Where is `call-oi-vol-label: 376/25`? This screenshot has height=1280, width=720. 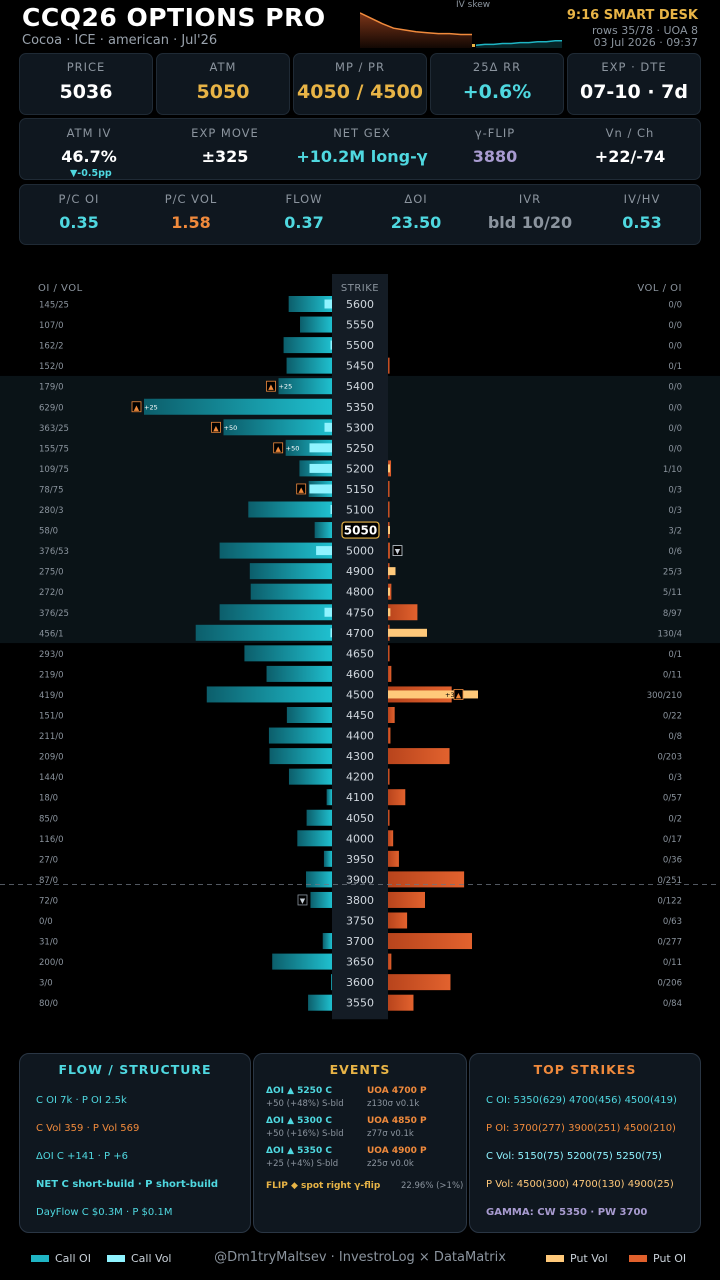
call-oi-vol-label: 376/25 is located at coordinates (54, 614).